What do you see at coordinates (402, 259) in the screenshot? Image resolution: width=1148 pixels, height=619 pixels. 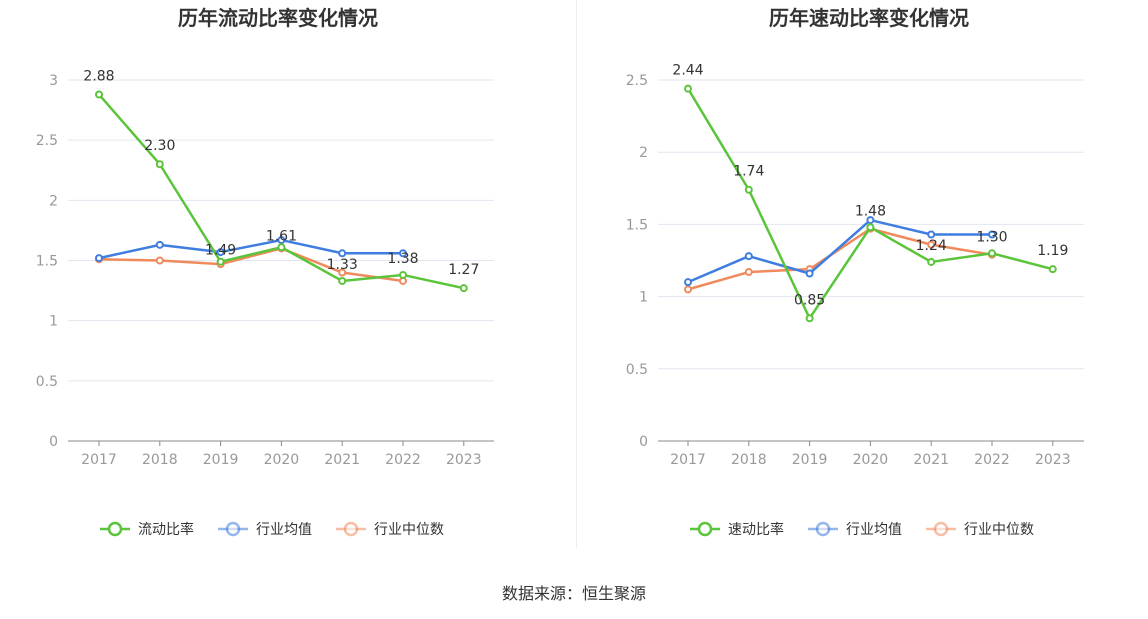 I see `data-label: 1.38` at bounding box center [402, 259].